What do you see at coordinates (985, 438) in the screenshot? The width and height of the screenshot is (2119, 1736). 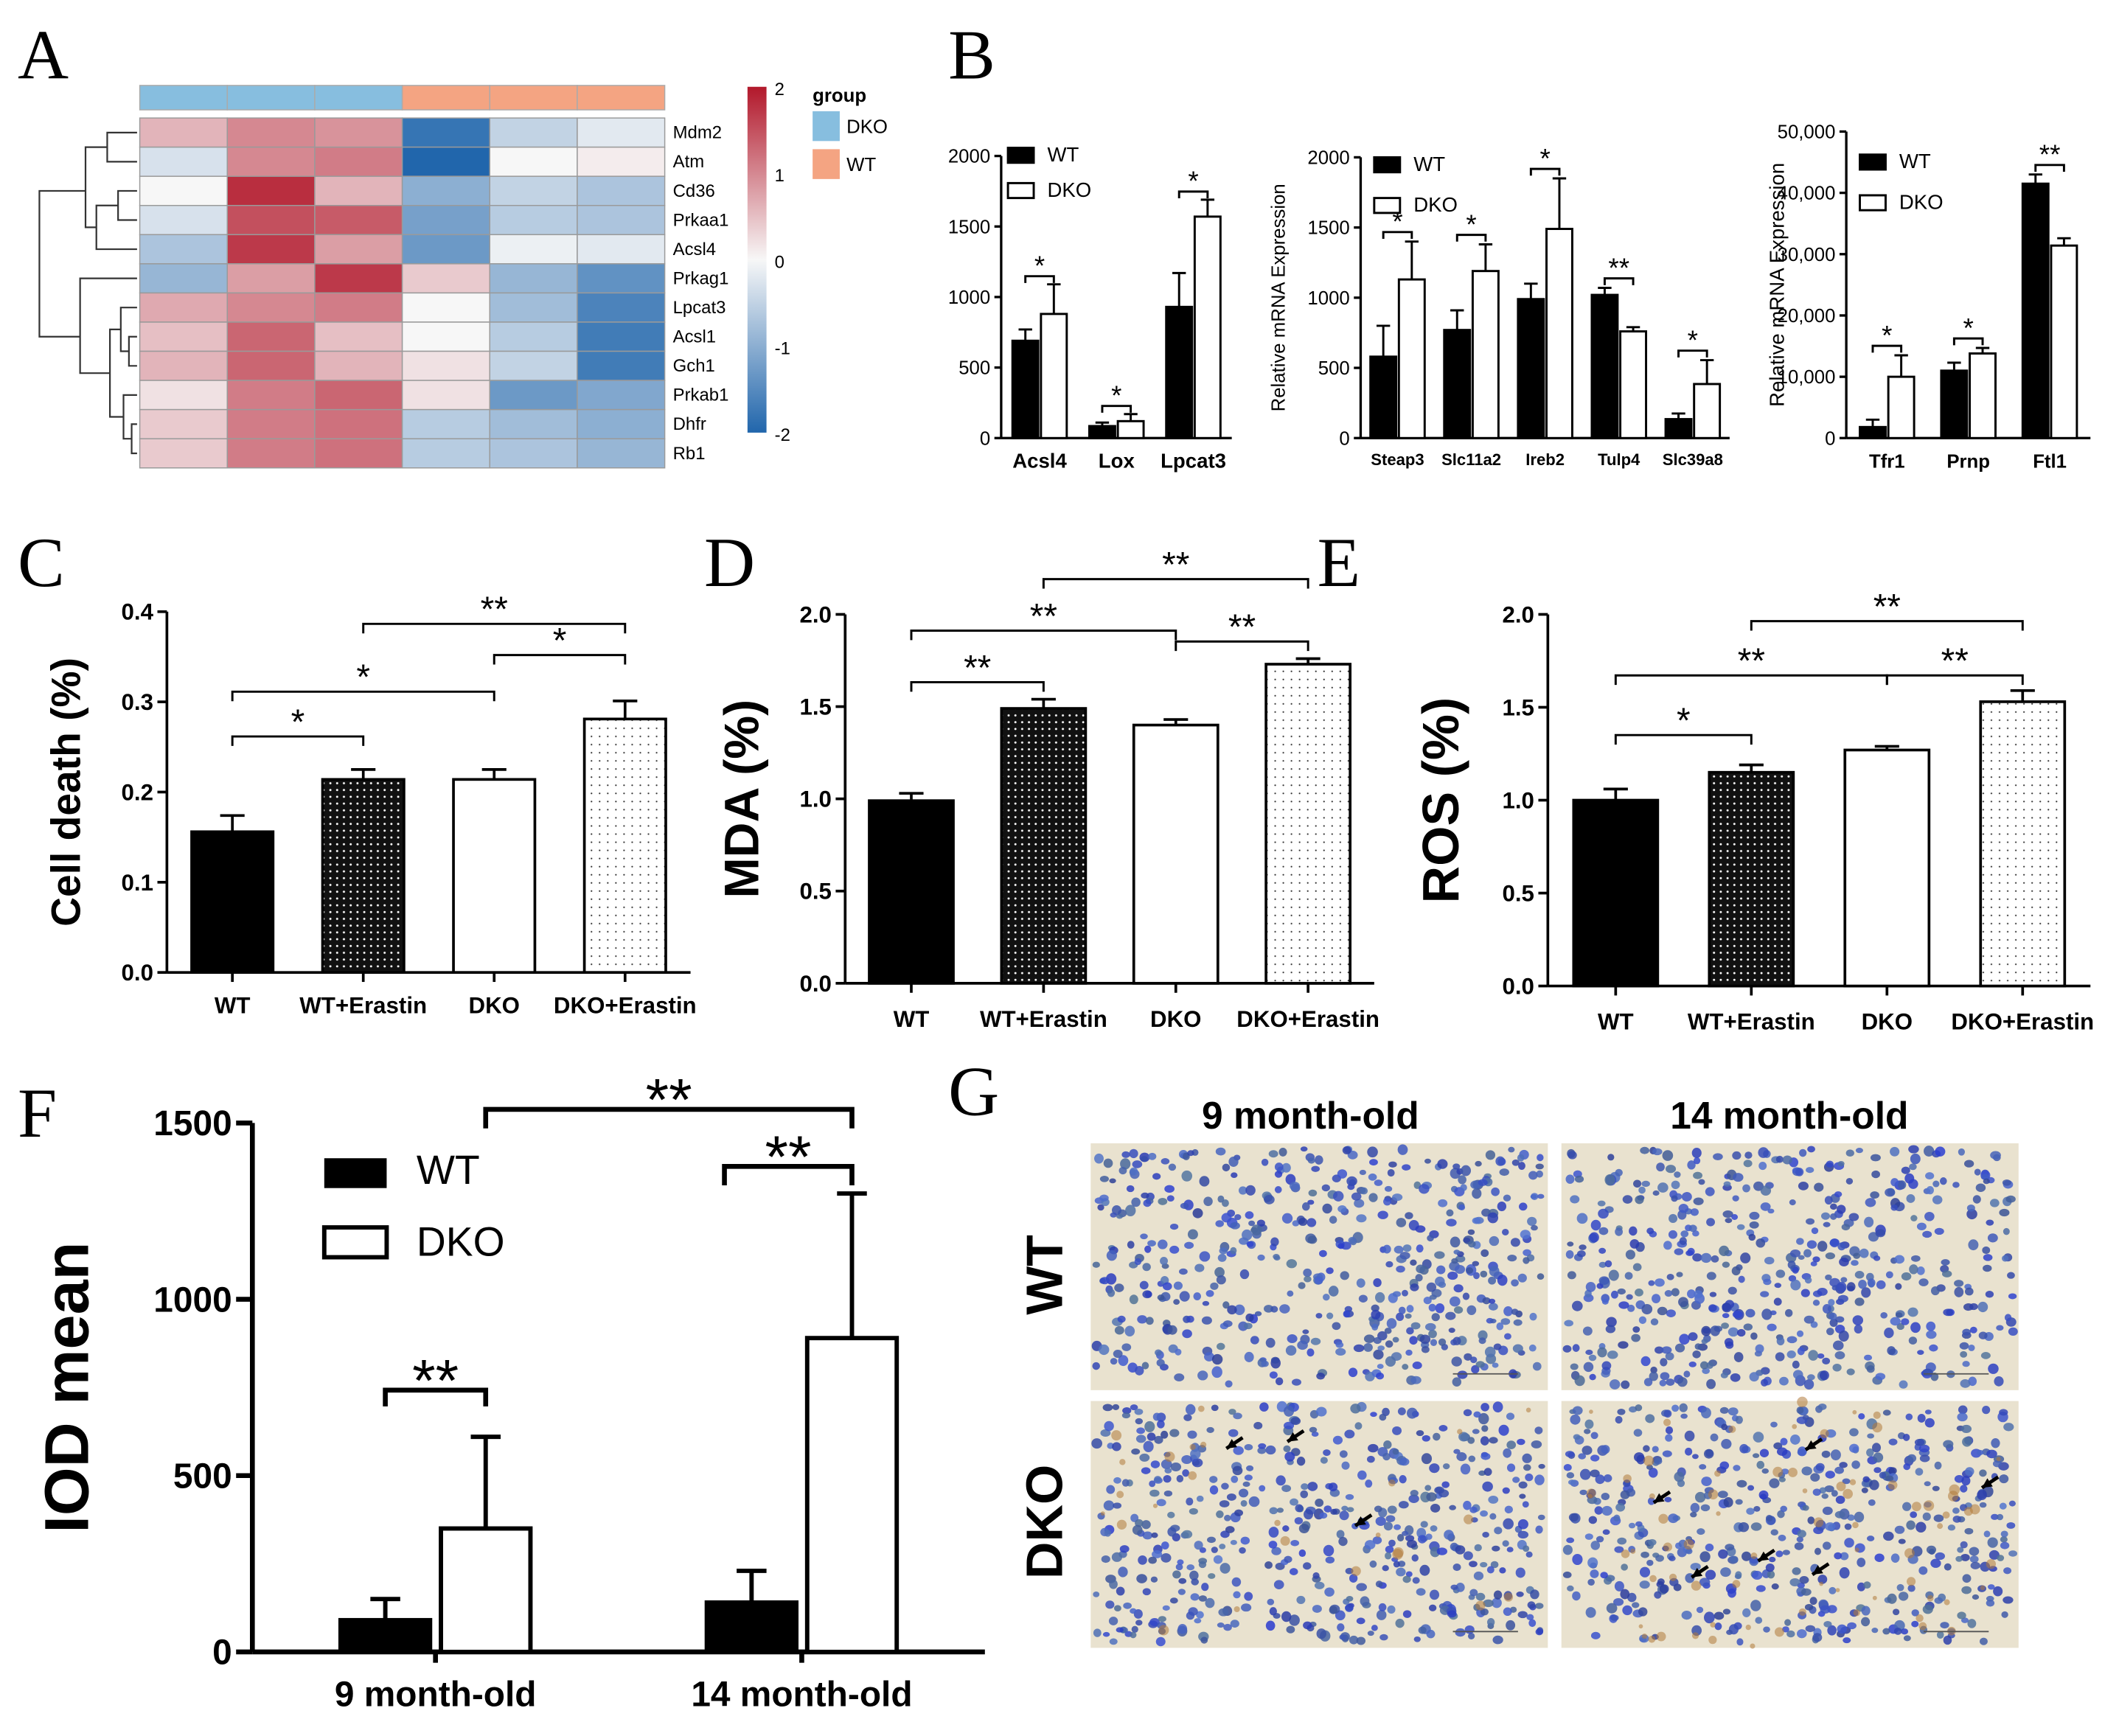 I see `y-tick-label: 0` at bounding box center [985, 438].